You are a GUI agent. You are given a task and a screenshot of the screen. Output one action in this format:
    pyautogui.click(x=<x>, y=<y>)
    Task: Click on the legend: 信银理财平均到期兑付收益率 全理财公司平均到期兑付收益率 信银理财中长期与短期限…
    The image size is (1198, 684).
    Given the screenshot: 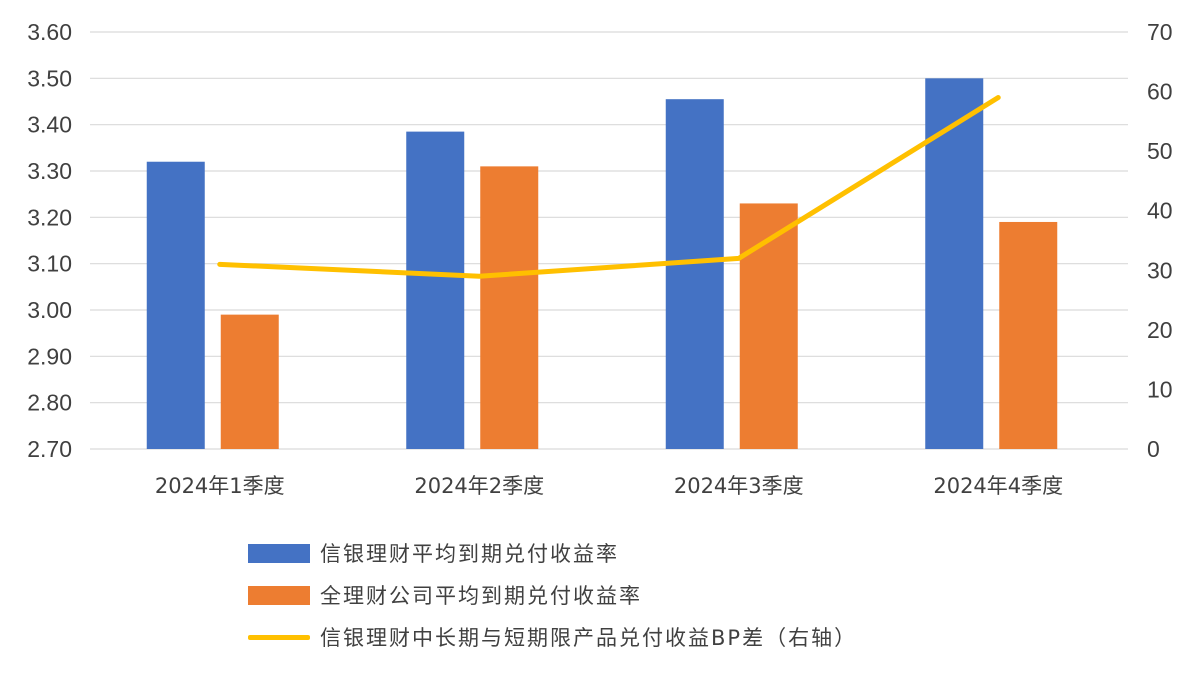 What is the action you would take?
    pyautogui.click(x=628, y=595)
    